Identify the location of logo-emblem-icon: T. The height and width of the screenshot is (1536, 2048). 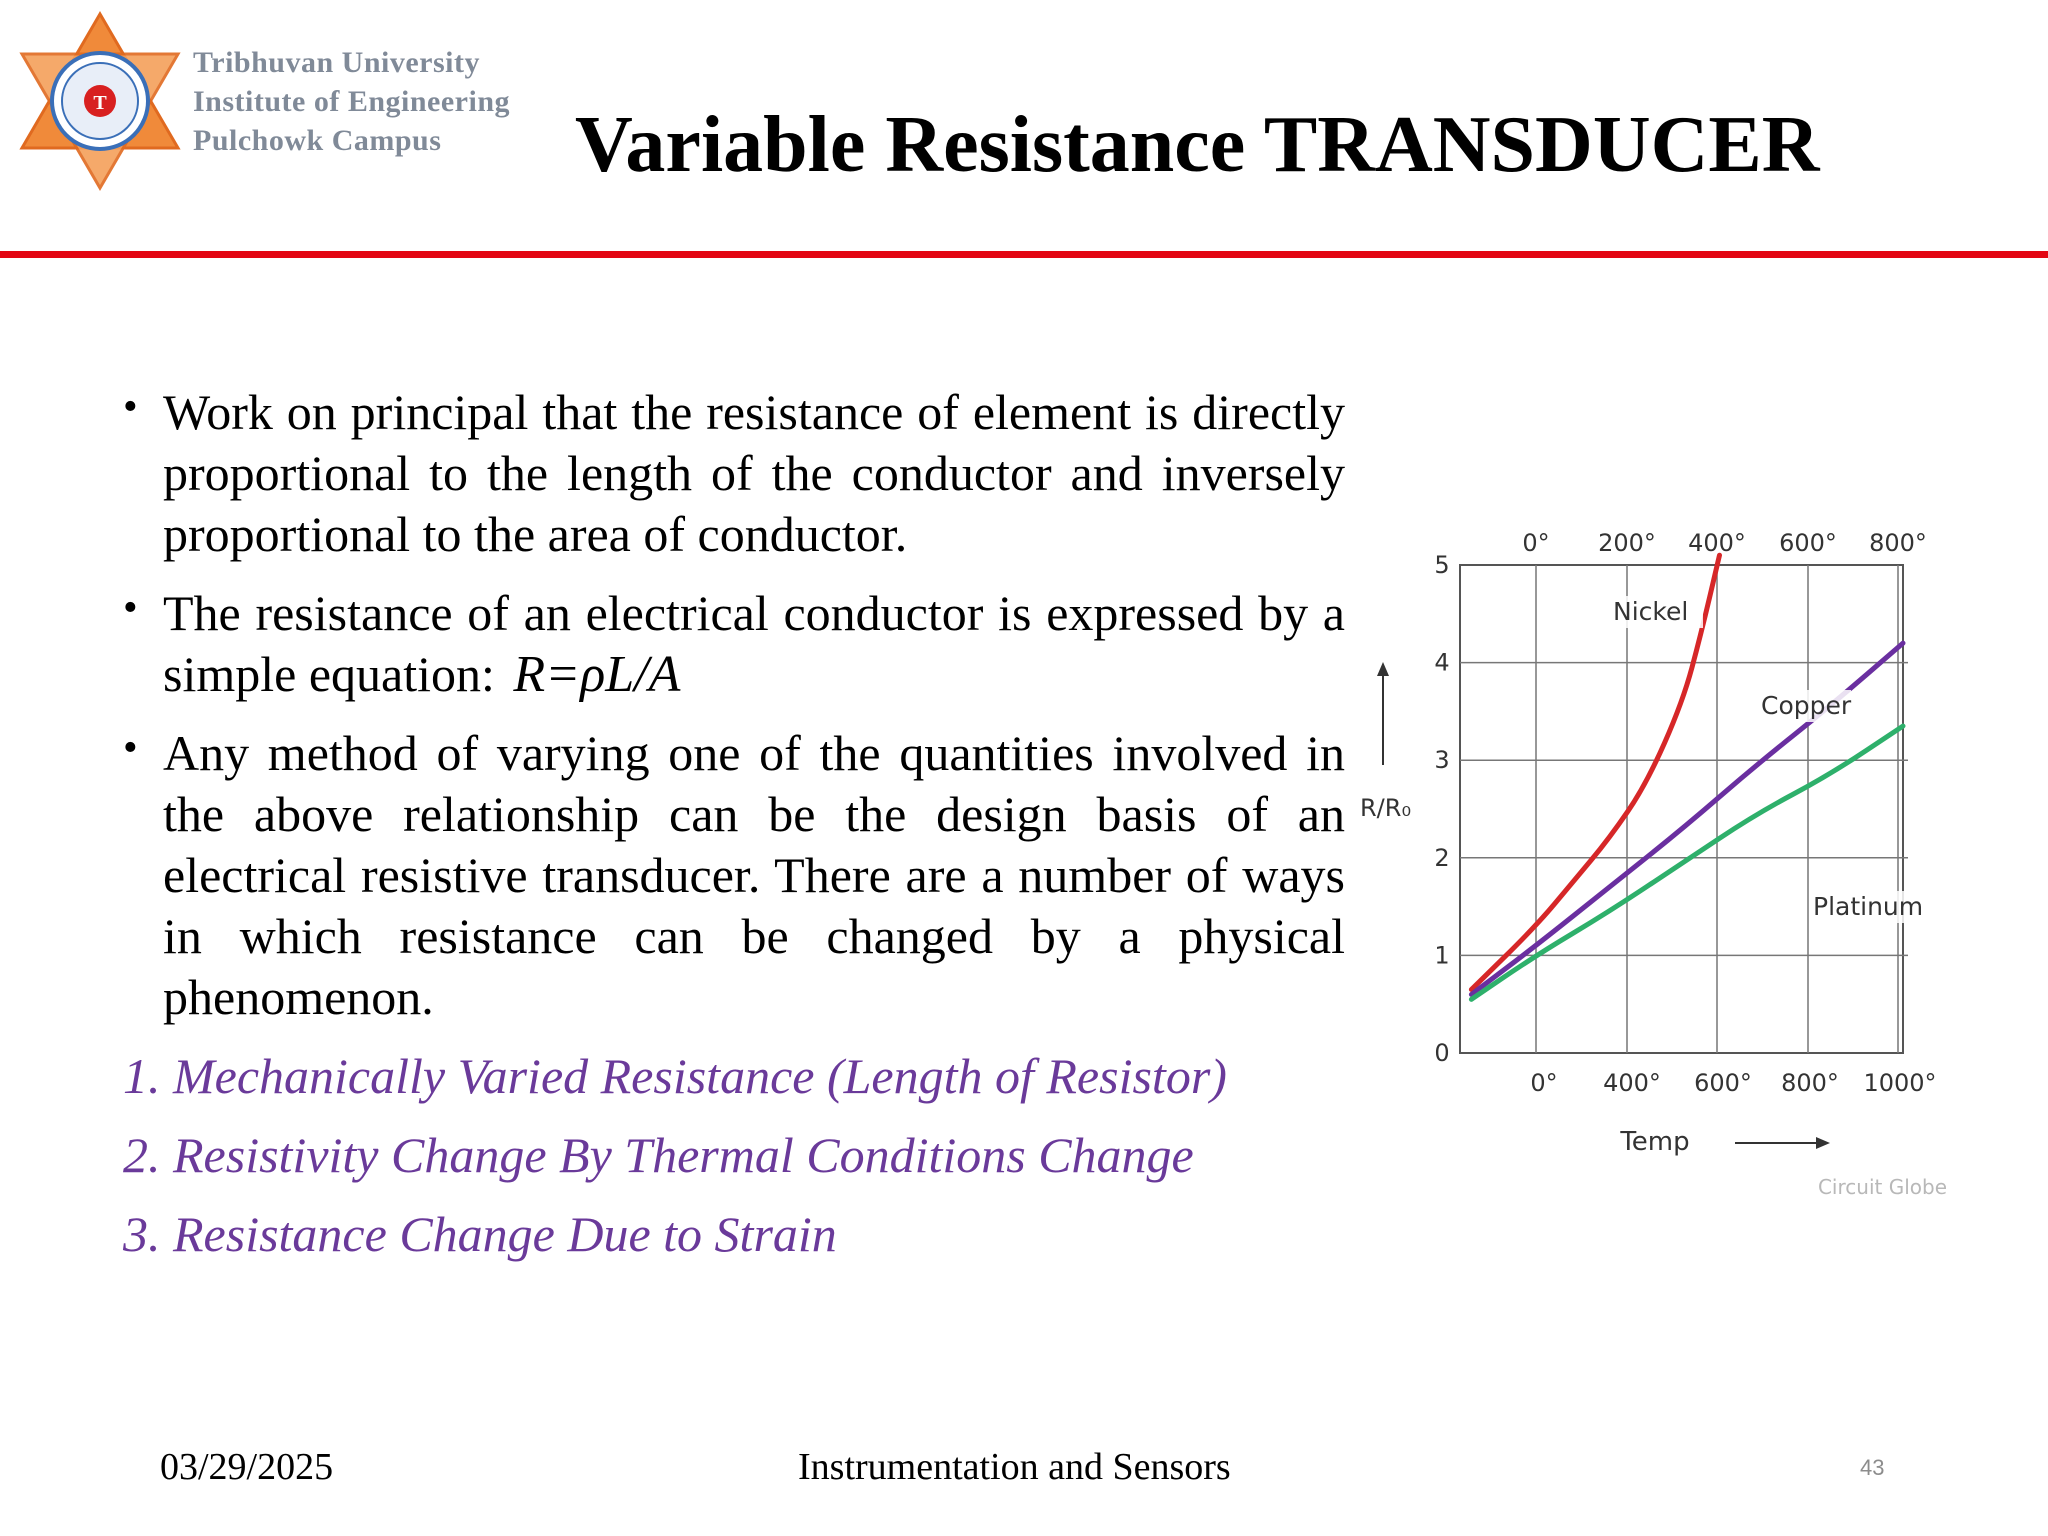
(100, 101).